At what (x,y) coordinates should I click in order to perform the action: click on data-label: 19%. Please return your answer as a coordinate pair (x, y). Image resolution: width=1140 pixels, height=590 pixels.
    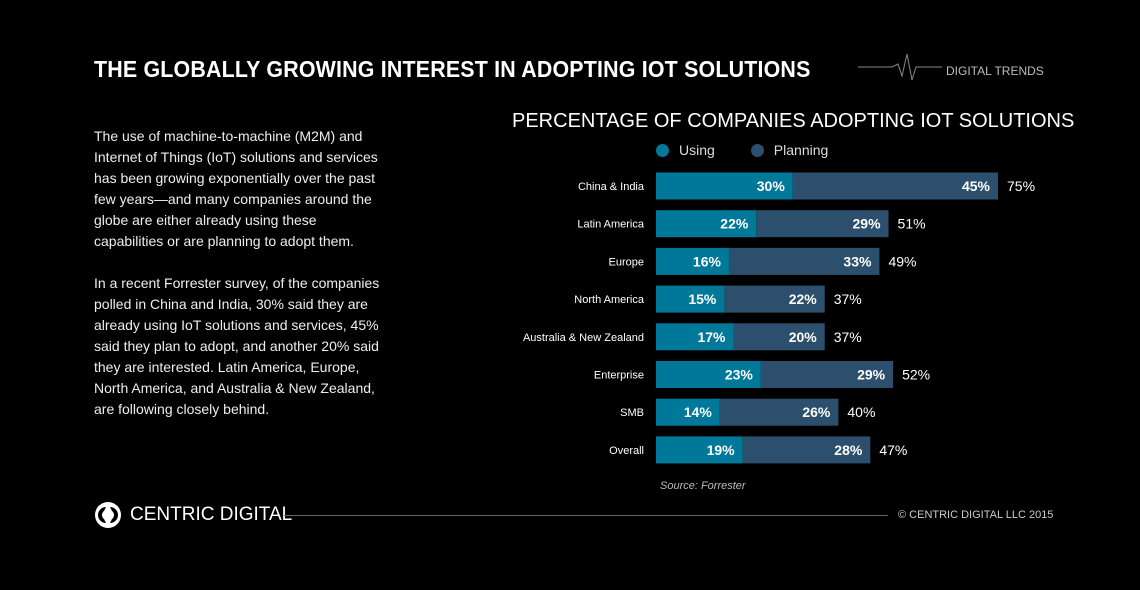
    Looking at the image, I should click on (721, 450).